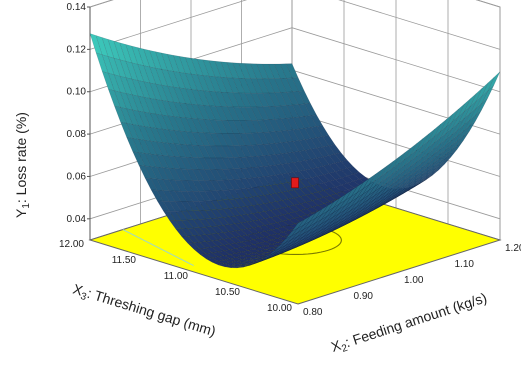 The height and width of the screenshot is (365, 521). What do you see at coordinates (77, 7) in the screenshot?
I see `z-tick-label: 0.14` at bounding box center [77, 7].